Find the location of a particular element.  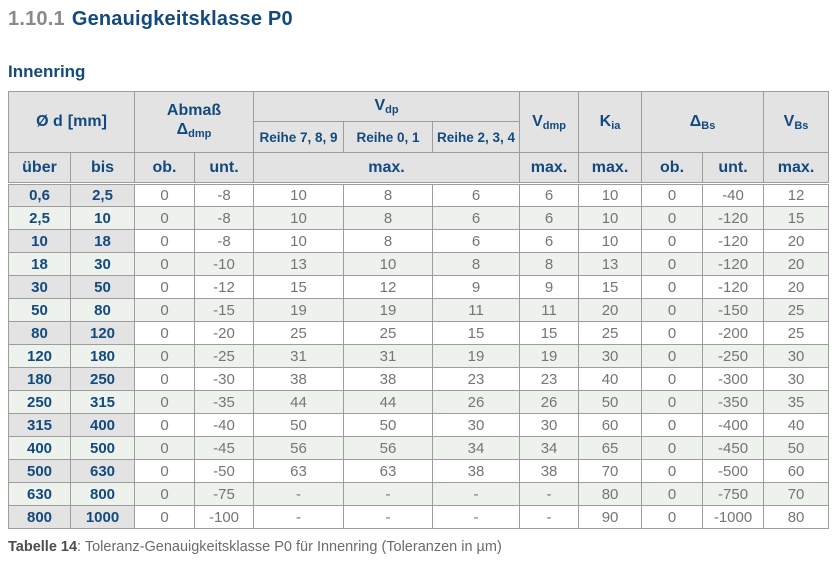

abmass-label: Abmaß is located at coordinates (194, 110).